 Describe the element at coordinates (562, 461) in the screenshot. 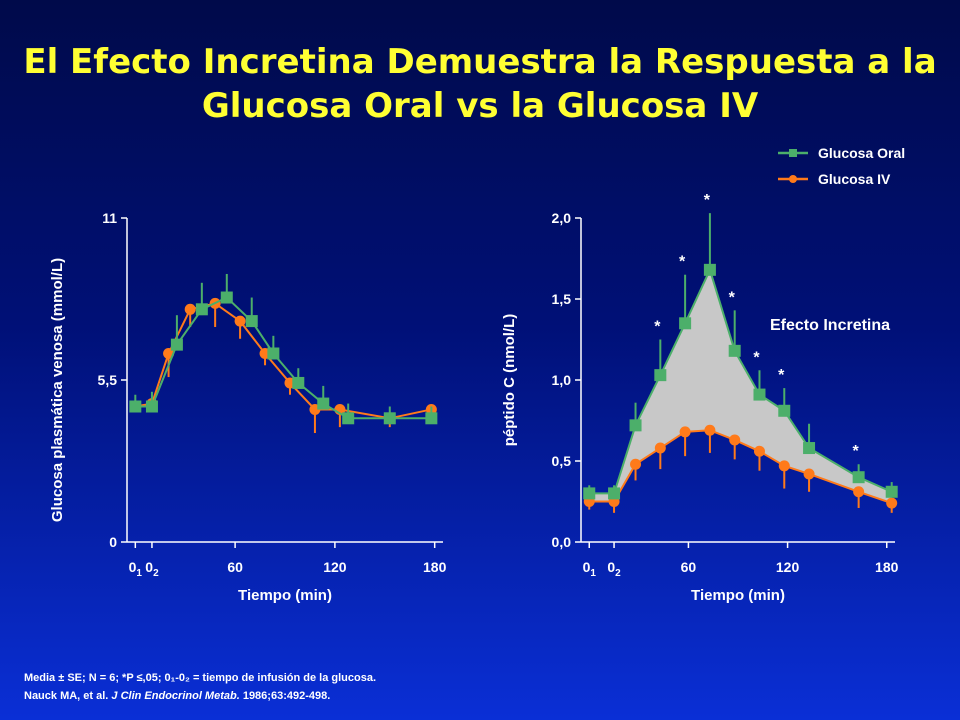

I see `y-tick-label: 0,5` at that location.